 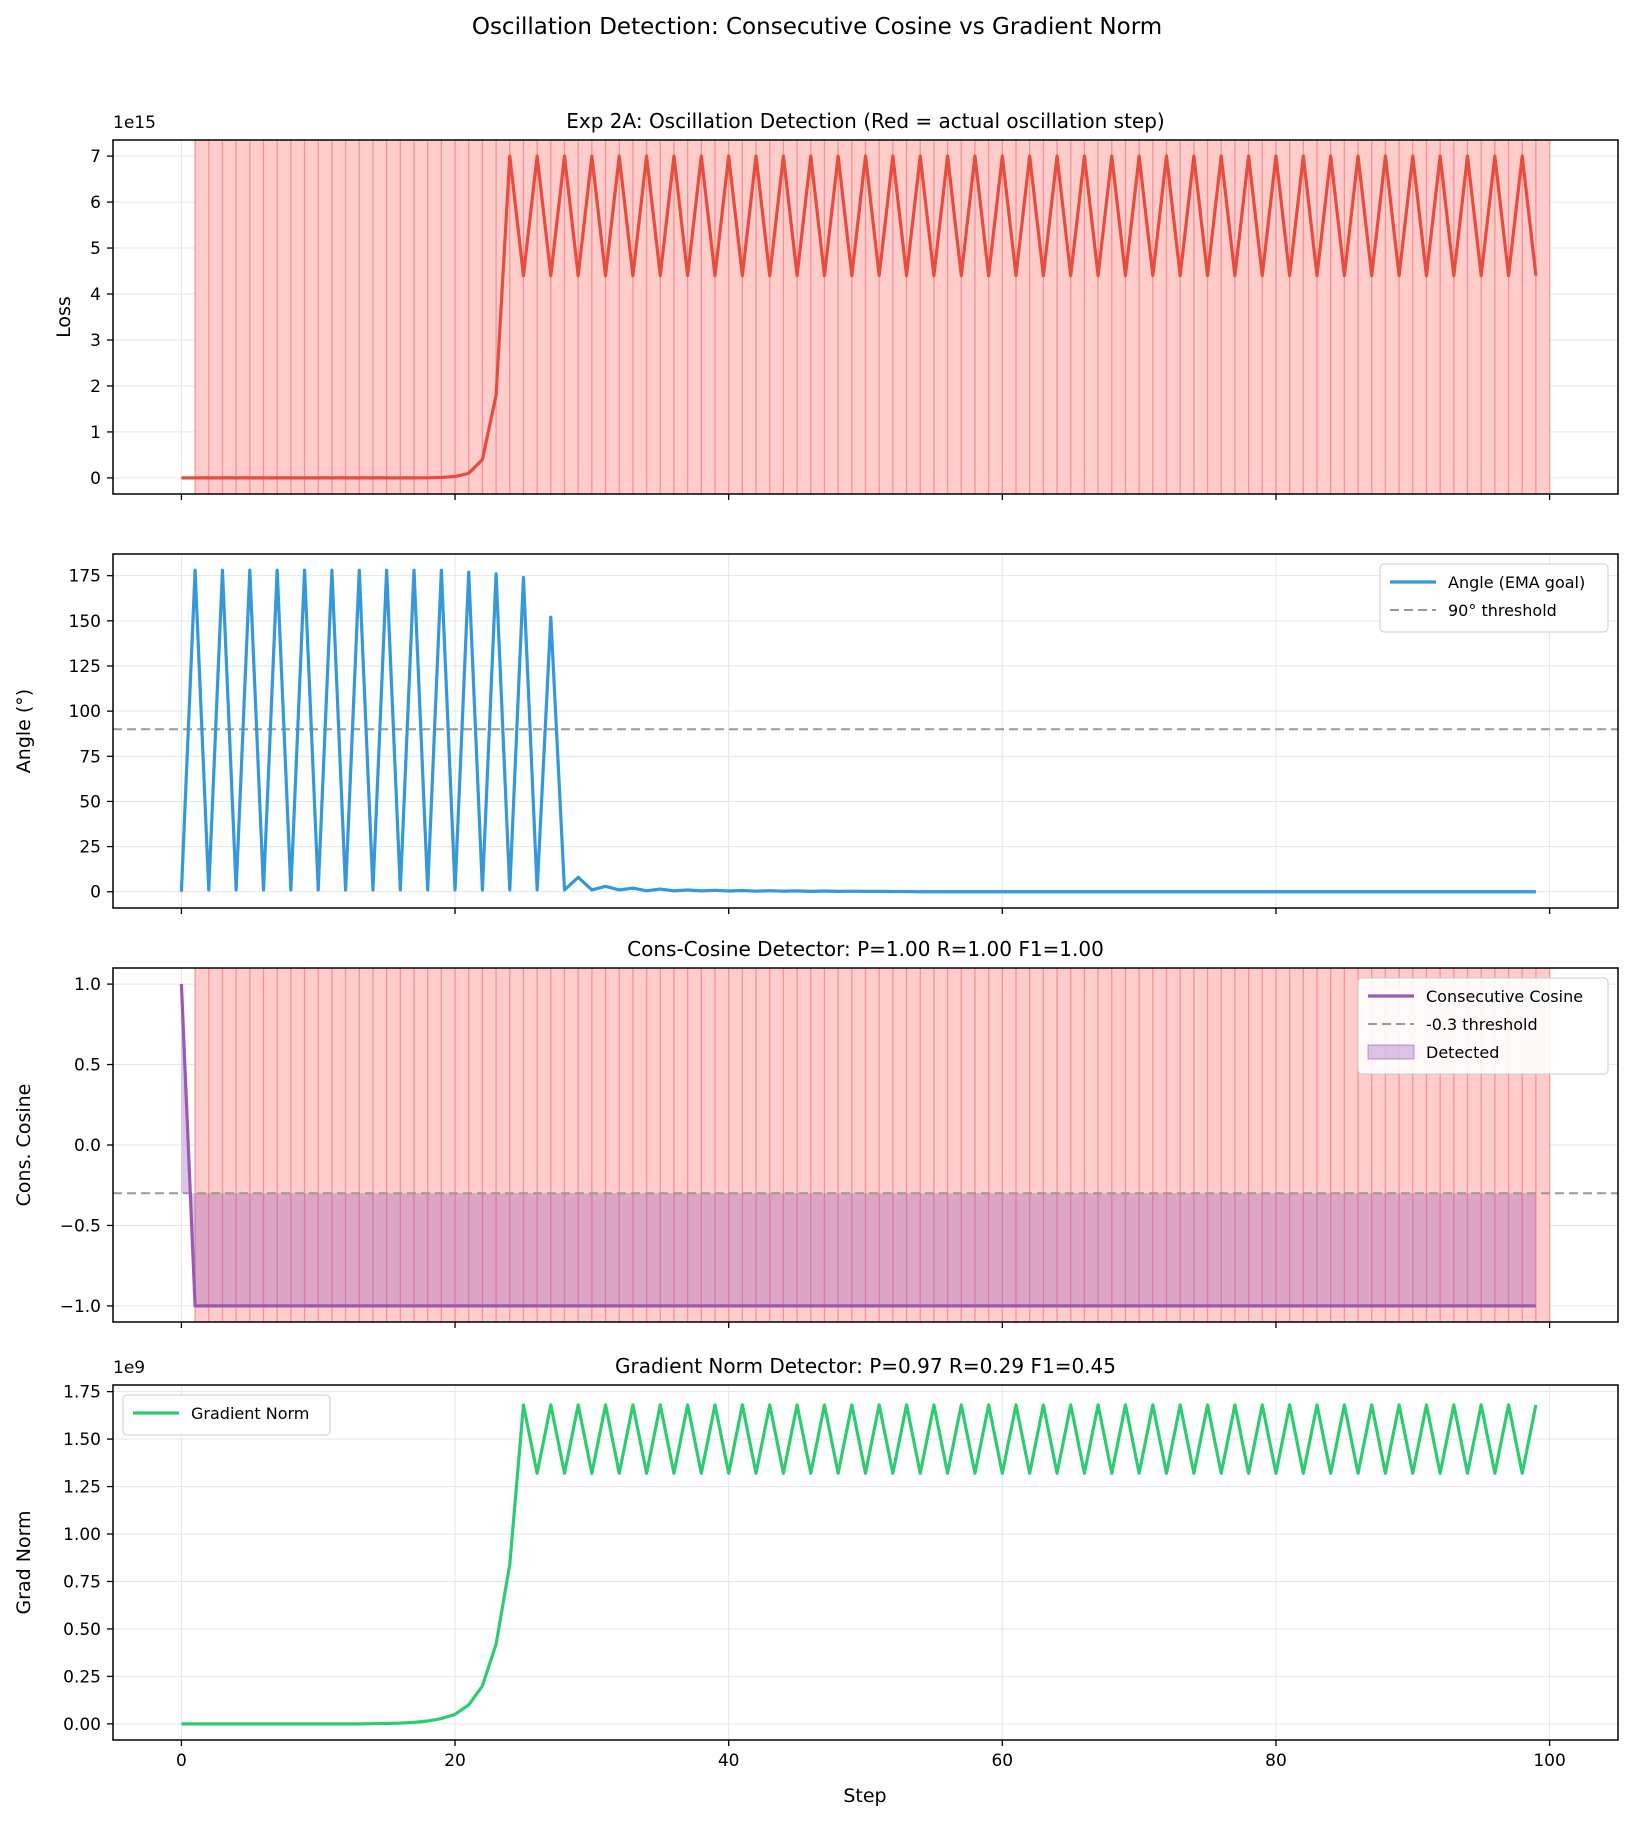 What do you see at coordinates (95, 433) in the screenshot?
I see `y-tick-label: 1` at bounding box center [95, 433].